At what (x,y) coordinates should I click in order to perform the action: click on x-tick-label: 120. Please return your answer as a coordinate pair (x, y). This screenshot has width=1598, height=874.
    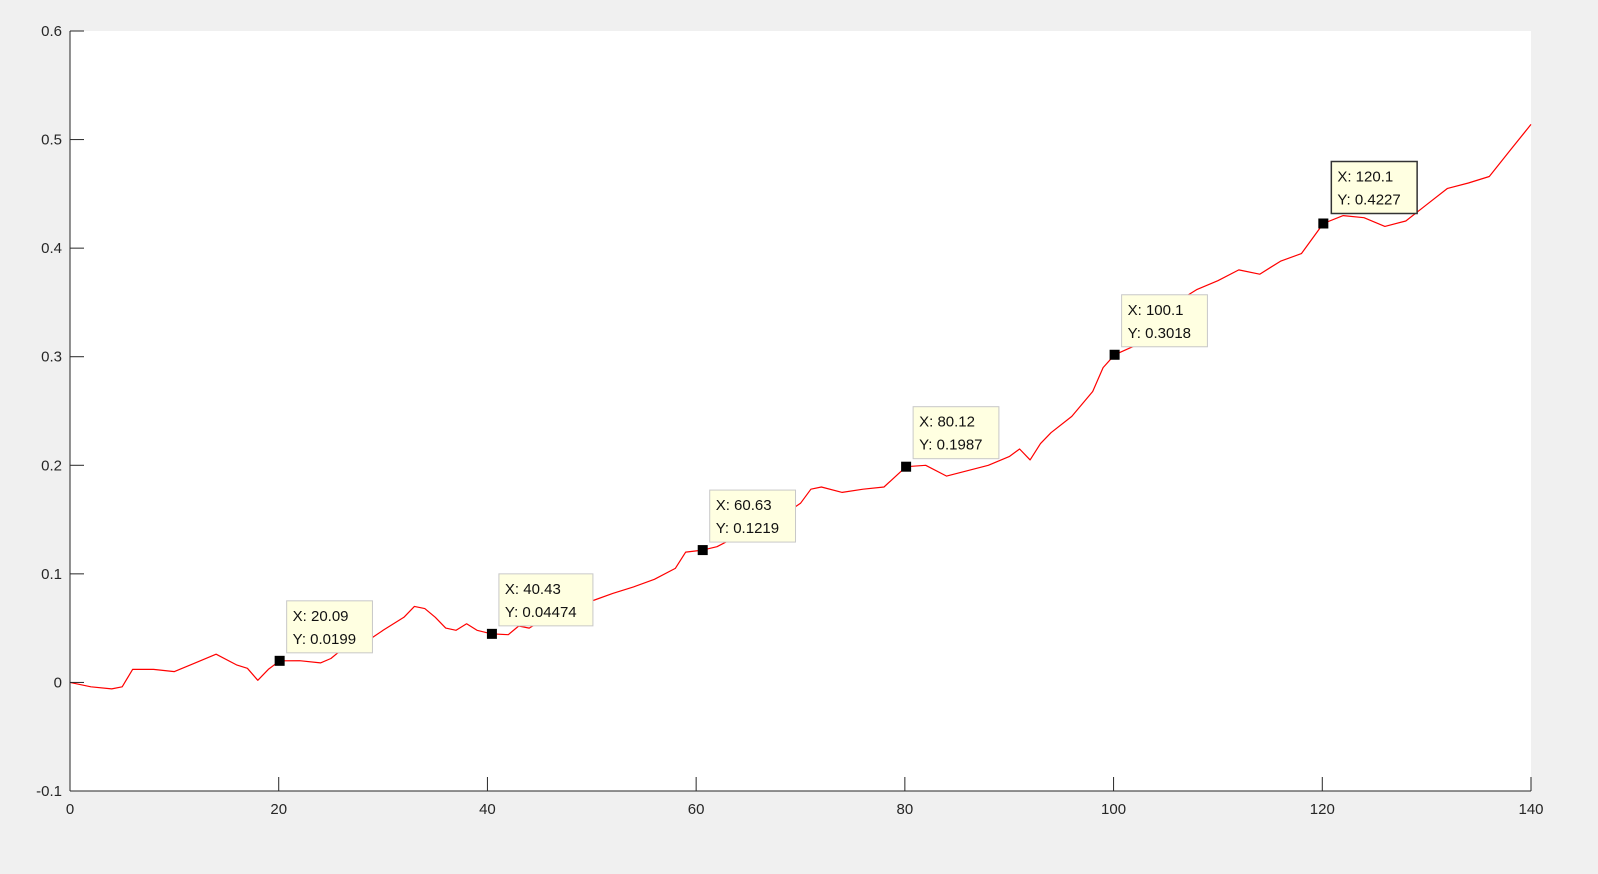
    Looking at the image, I should click on (1322, 809).